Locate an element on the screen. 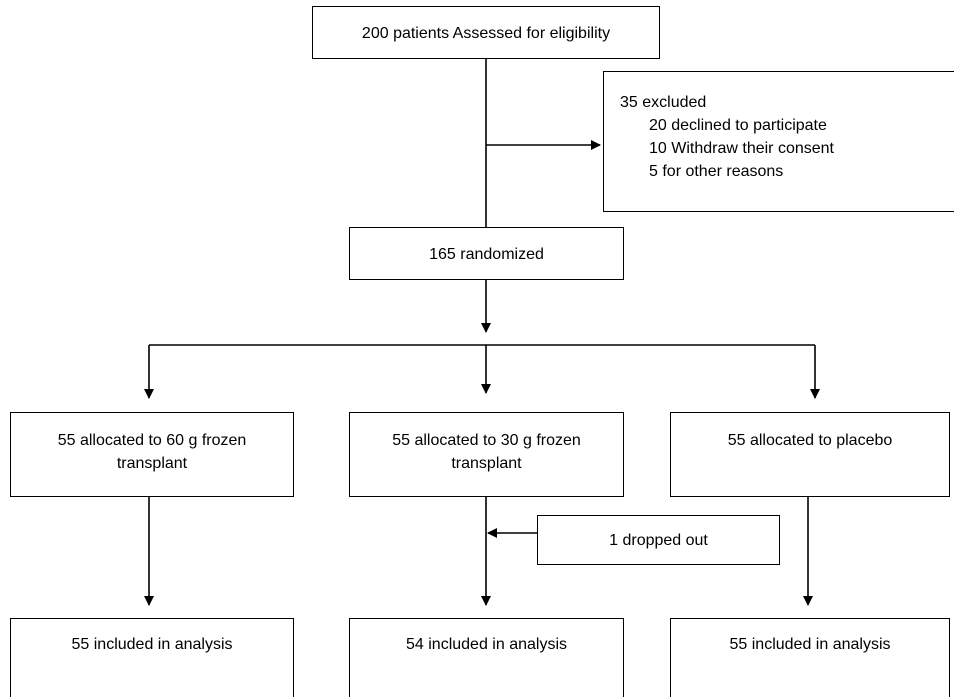 The height and width of the screenshot is (697, 954). arm-analysis-box-2: 54 included in analysis is located at coordinates (486, 657).